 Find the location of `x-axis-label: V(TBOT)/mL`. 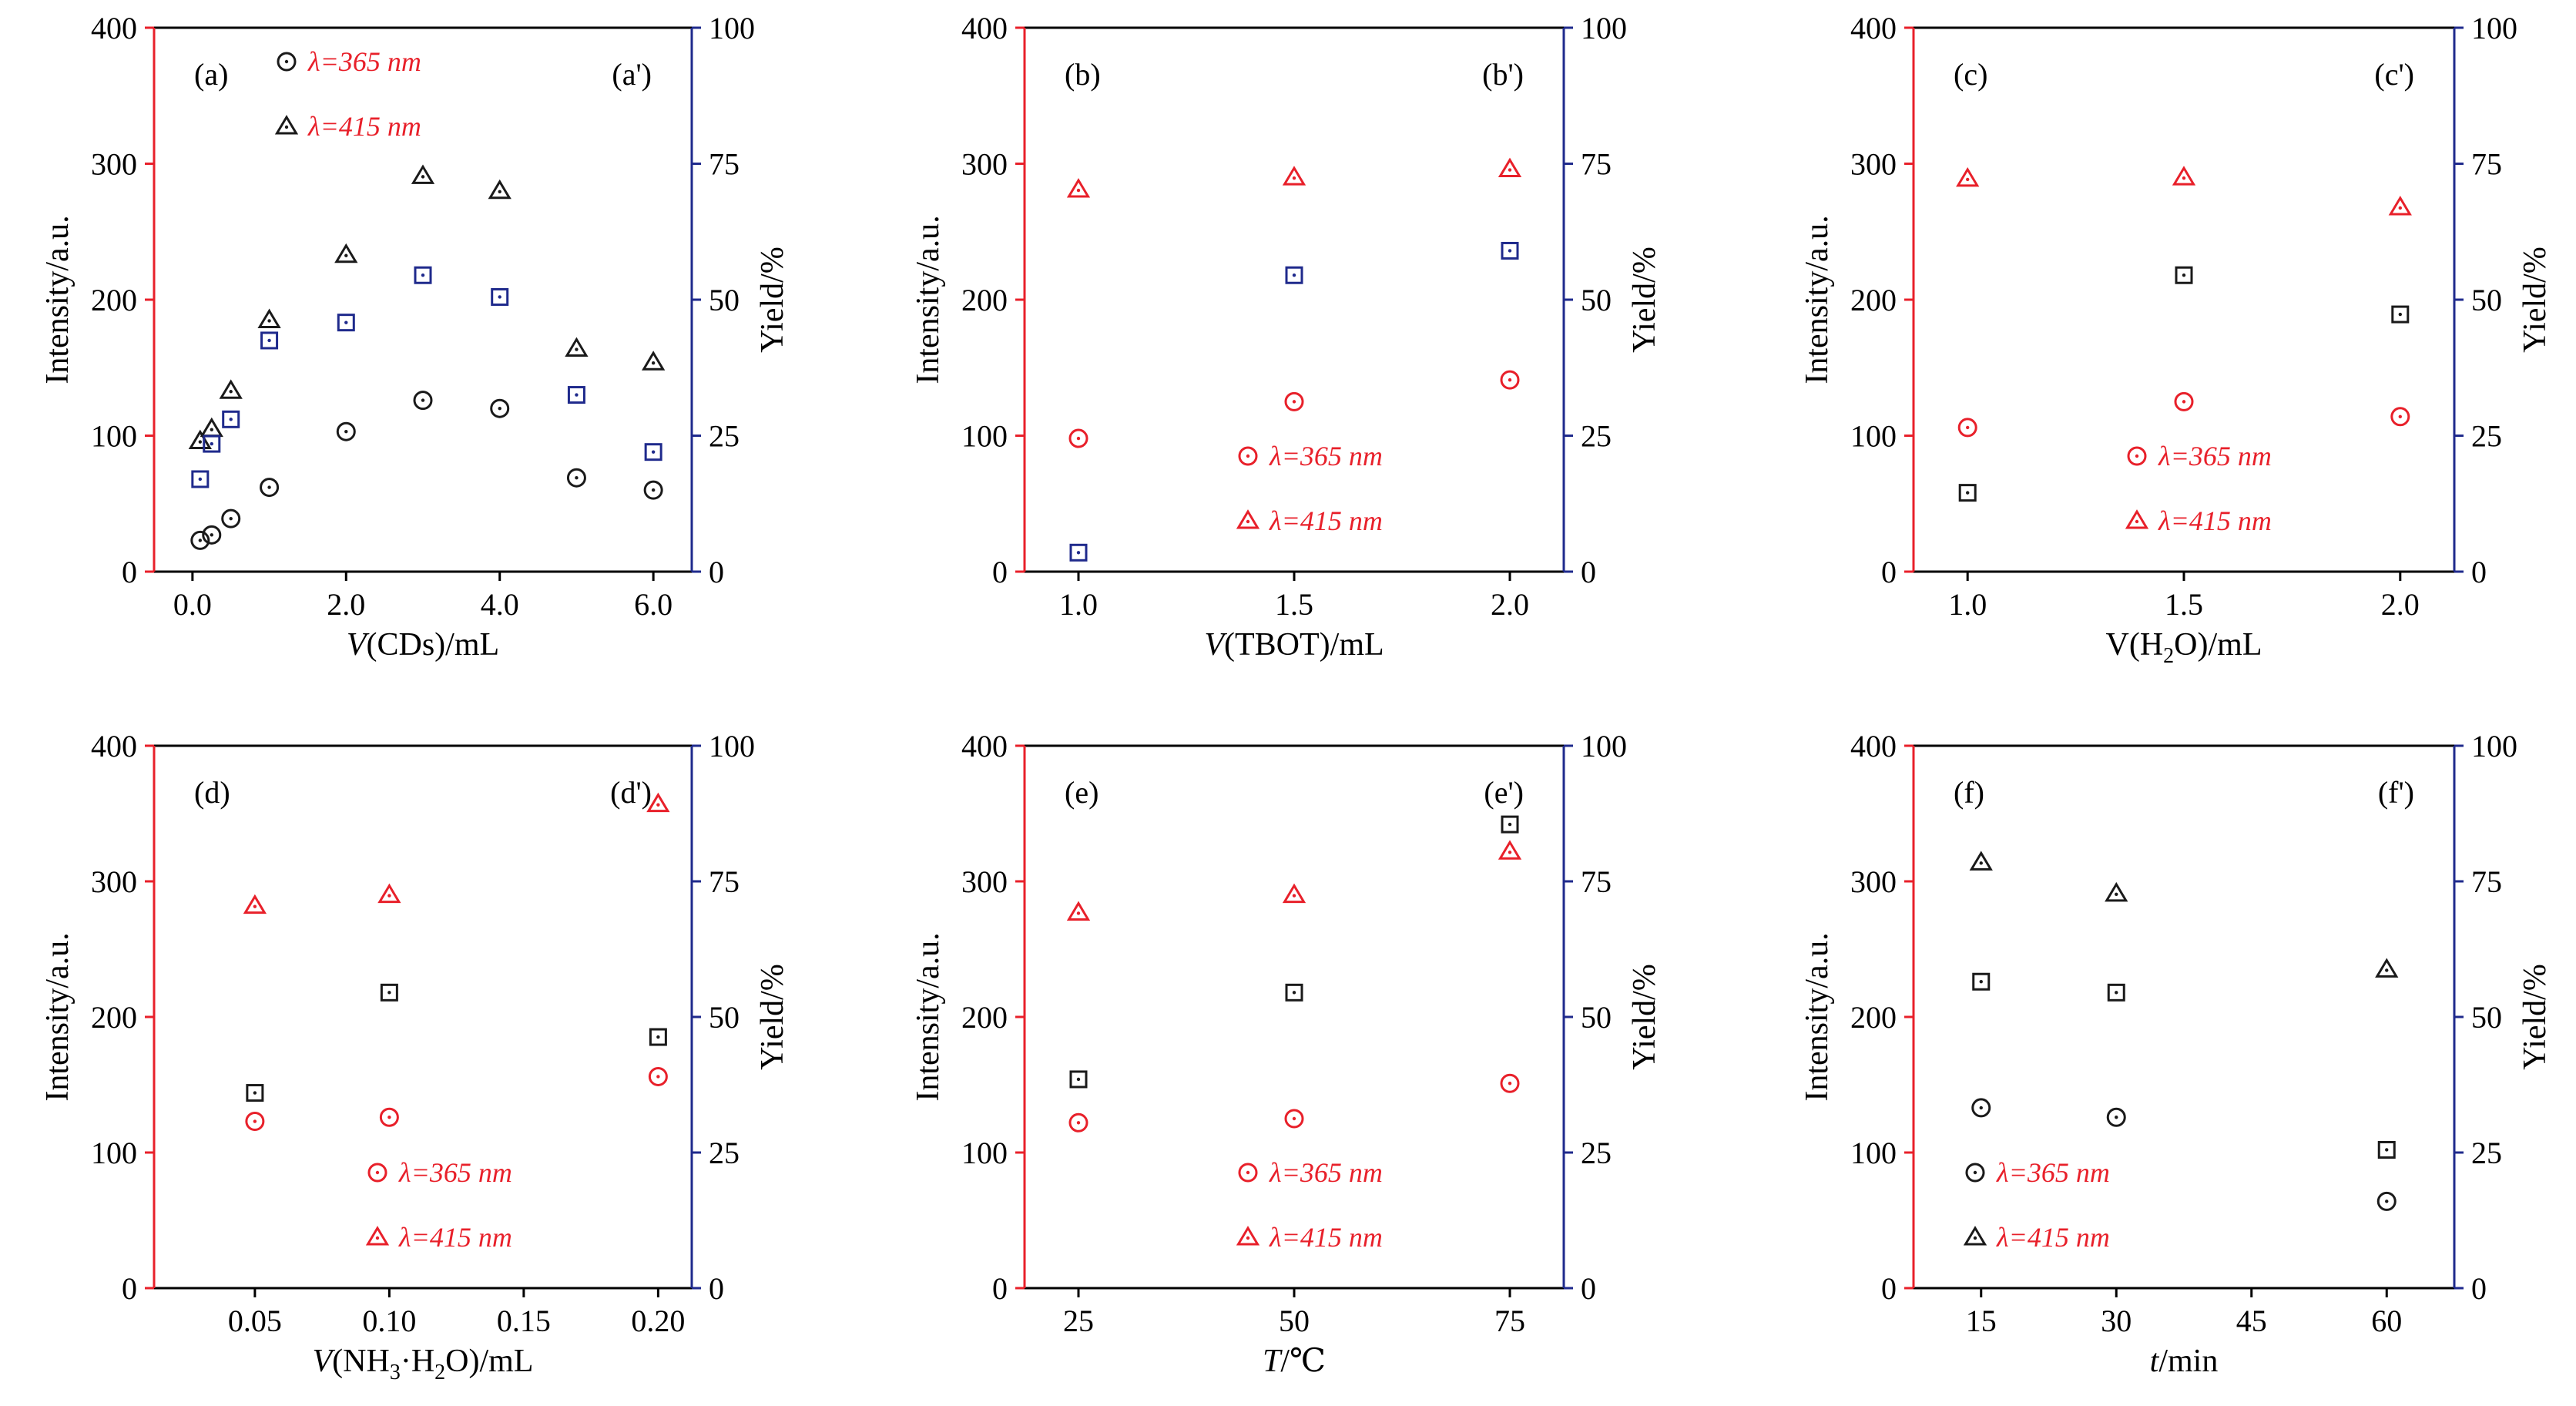

x-axis-label: V(TBOT)/mL is located at coordinates (1294, 645).